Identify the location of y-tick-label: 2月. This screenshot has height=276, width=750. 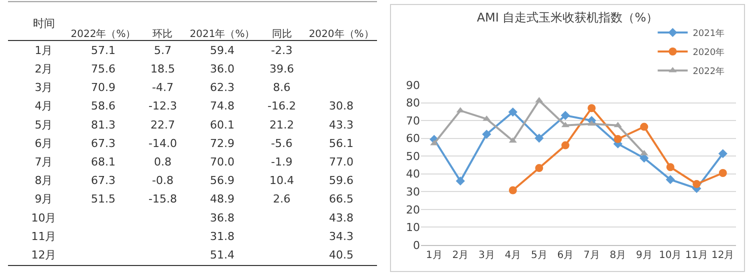
(43, 69).